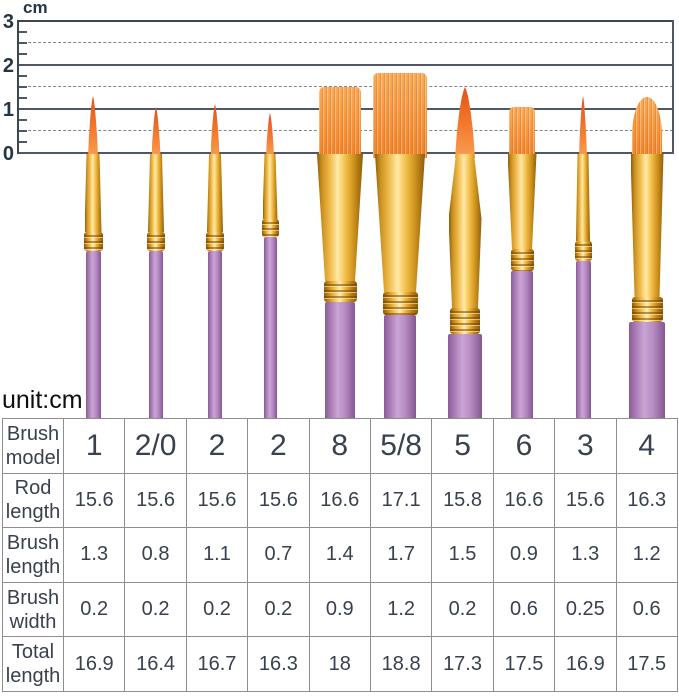  Describe the element at coordinates (585, 609) in the screenshot. I see `value-cell: 0.25` at that location.